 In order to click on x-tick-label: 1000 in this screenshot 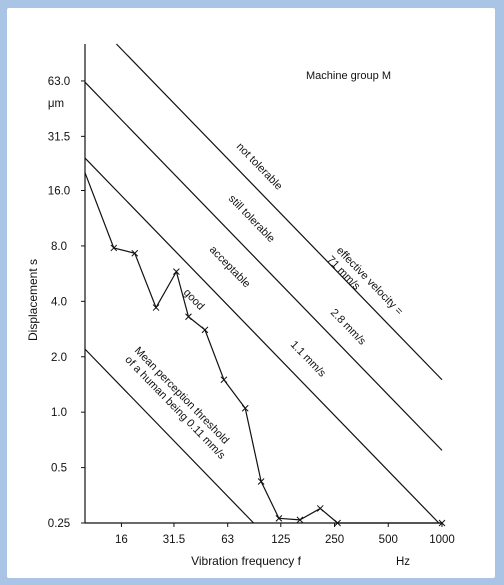, I will do `click(442, 540)`.